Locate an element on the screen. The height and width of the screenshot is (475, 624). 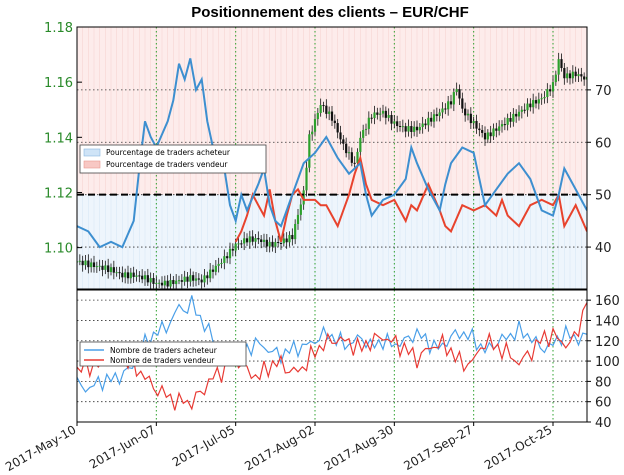
right-tick-bottom-label: 60 is located at coordinates (603, 403).